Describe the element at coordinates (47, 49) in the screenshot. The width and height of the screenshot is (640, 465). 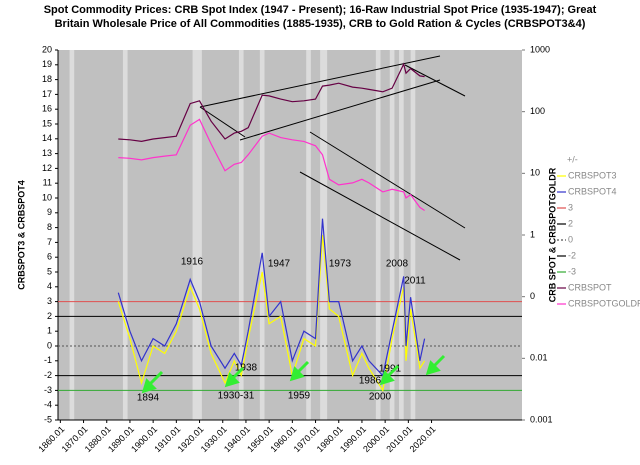
I see `y-tick-label: 20` at that location.